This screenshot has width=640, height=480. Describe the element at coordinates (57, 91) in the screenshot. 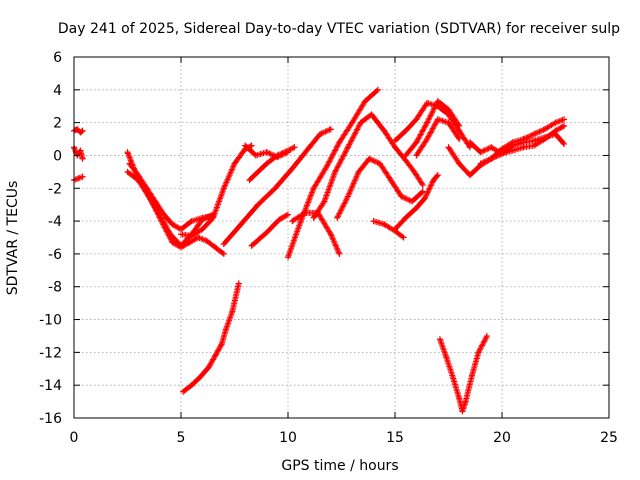

I see `y-tick-label: 4` at that location.